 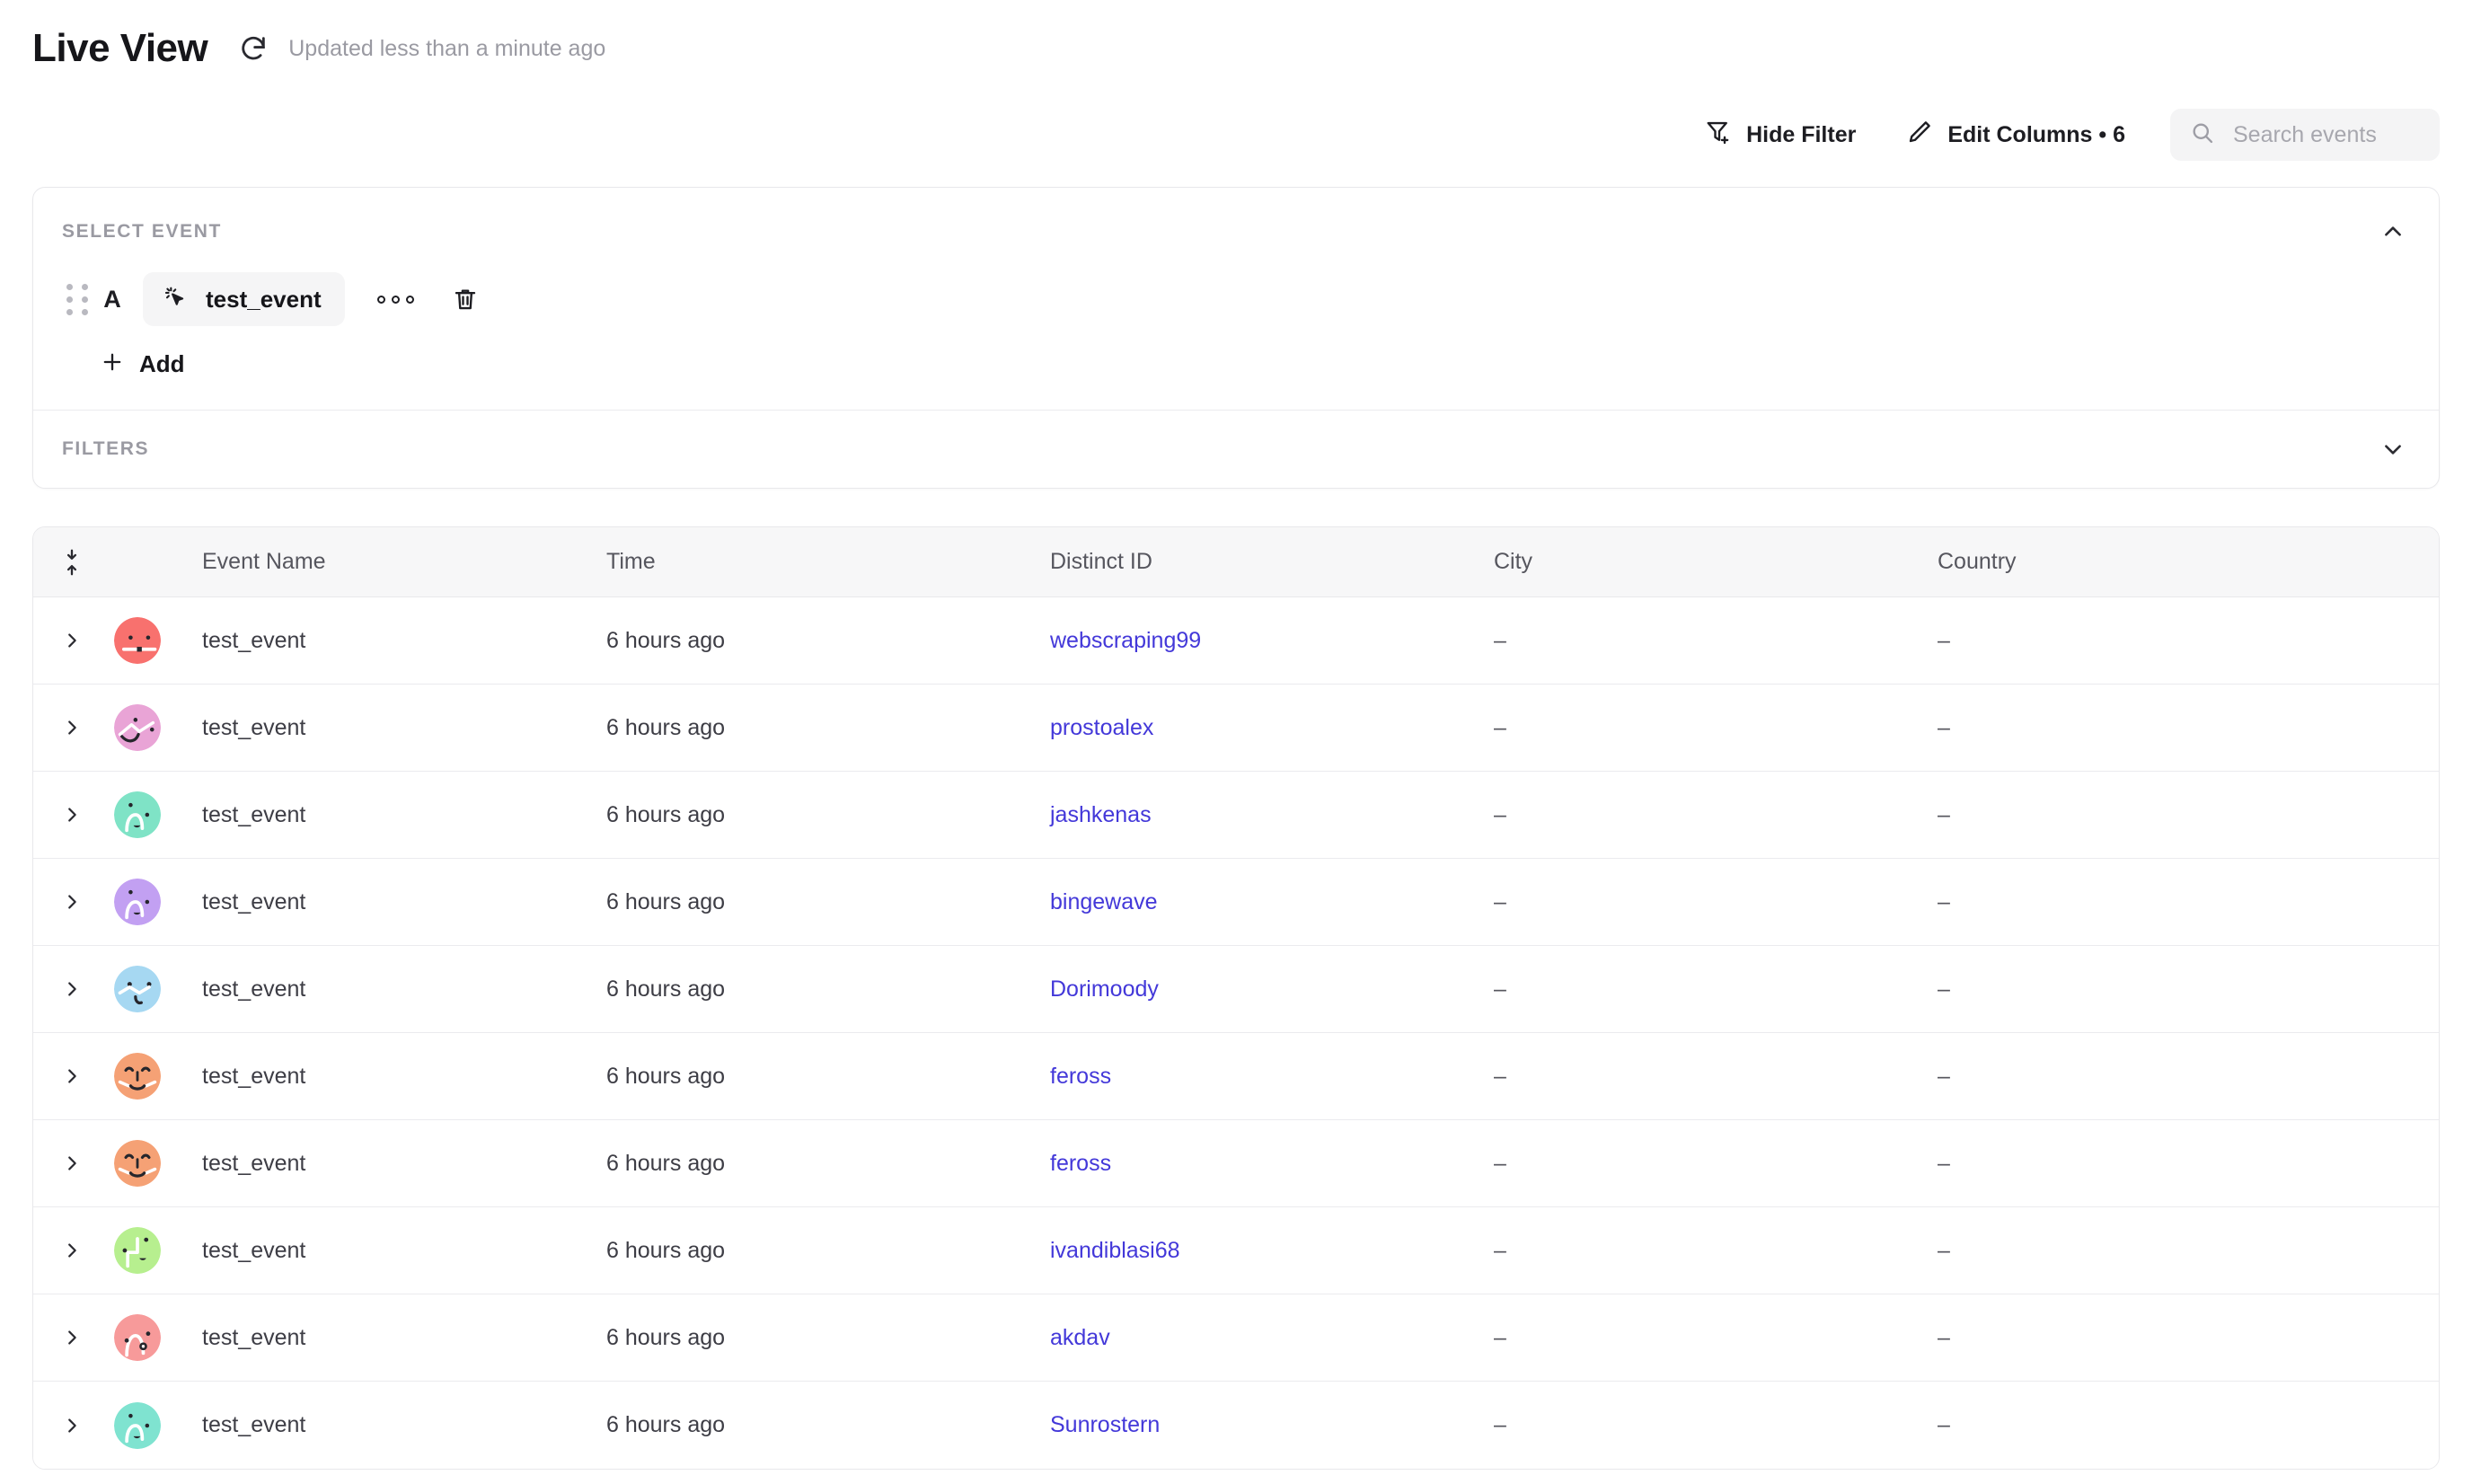 What do you see at coordinates (1236, 449) in the screenshot?
I see `filters-section: FILTERS` at bounding box center [1236, 449].